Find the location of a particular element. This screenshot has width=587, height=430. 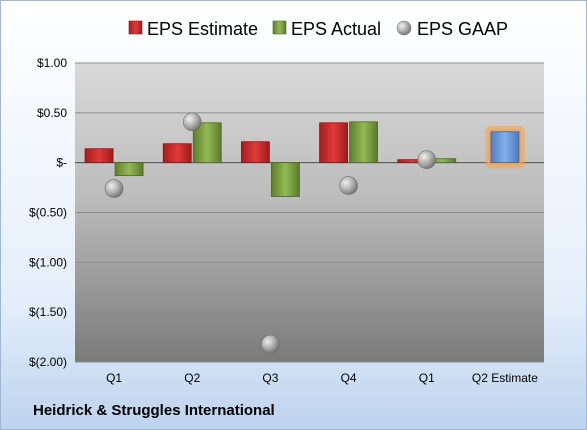

y-tick-label: $(2.00) is located at coordinates (48, 362).